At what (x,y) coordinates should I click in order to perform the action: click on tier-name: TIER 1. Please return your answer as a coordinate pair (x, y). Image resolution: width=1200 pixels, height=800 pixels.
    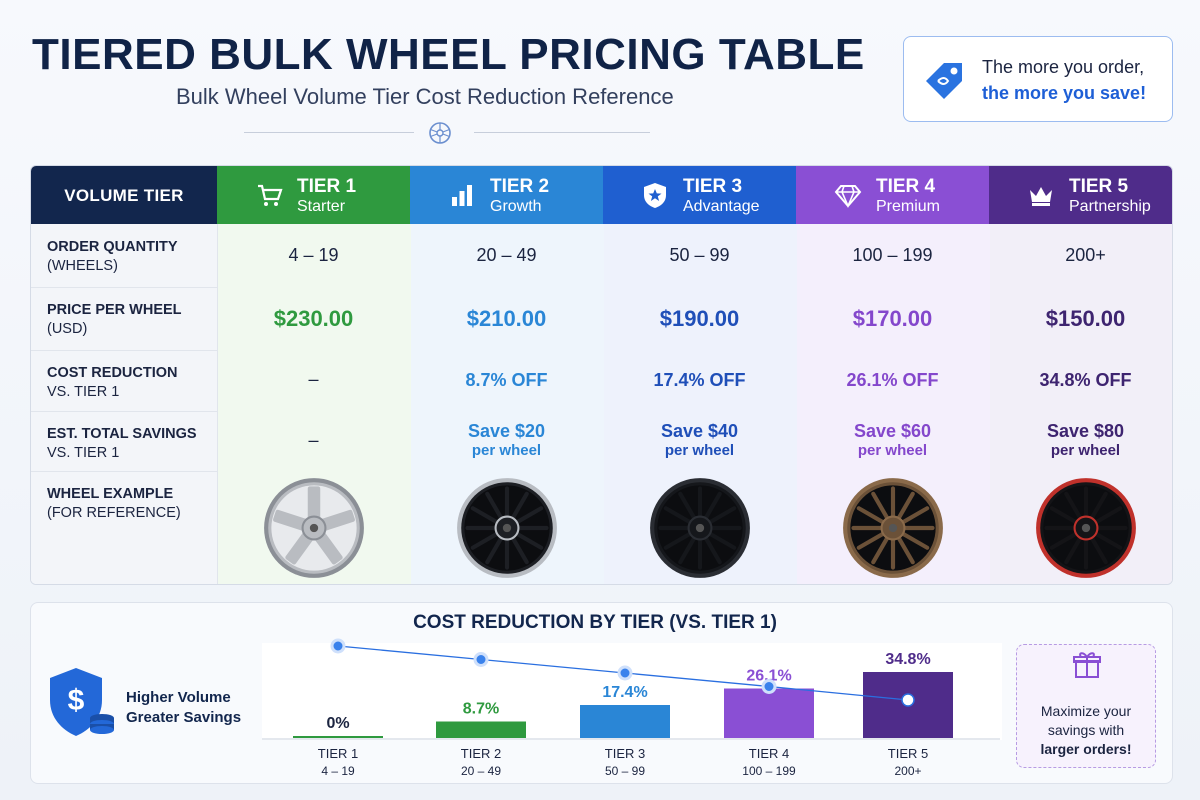
    Looking at the image, I should click on (327, 186).